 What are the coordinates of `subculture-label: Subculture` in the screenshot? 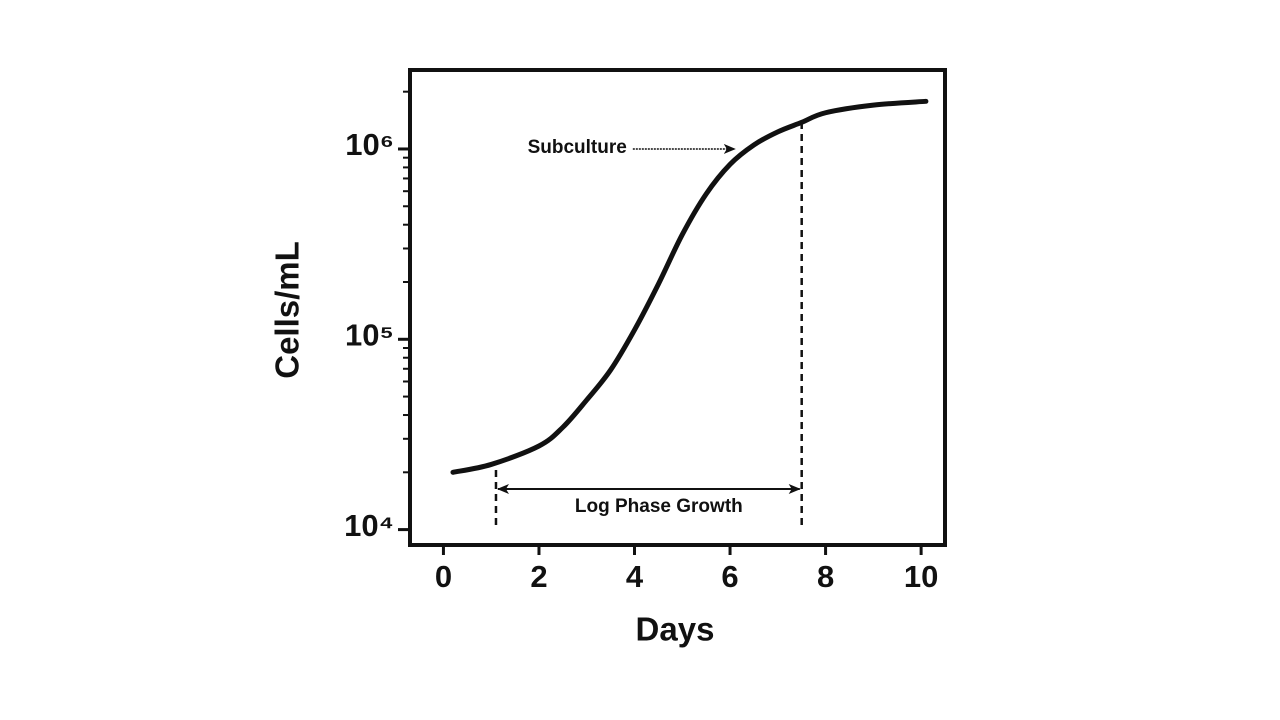 It's located at (577, 147).